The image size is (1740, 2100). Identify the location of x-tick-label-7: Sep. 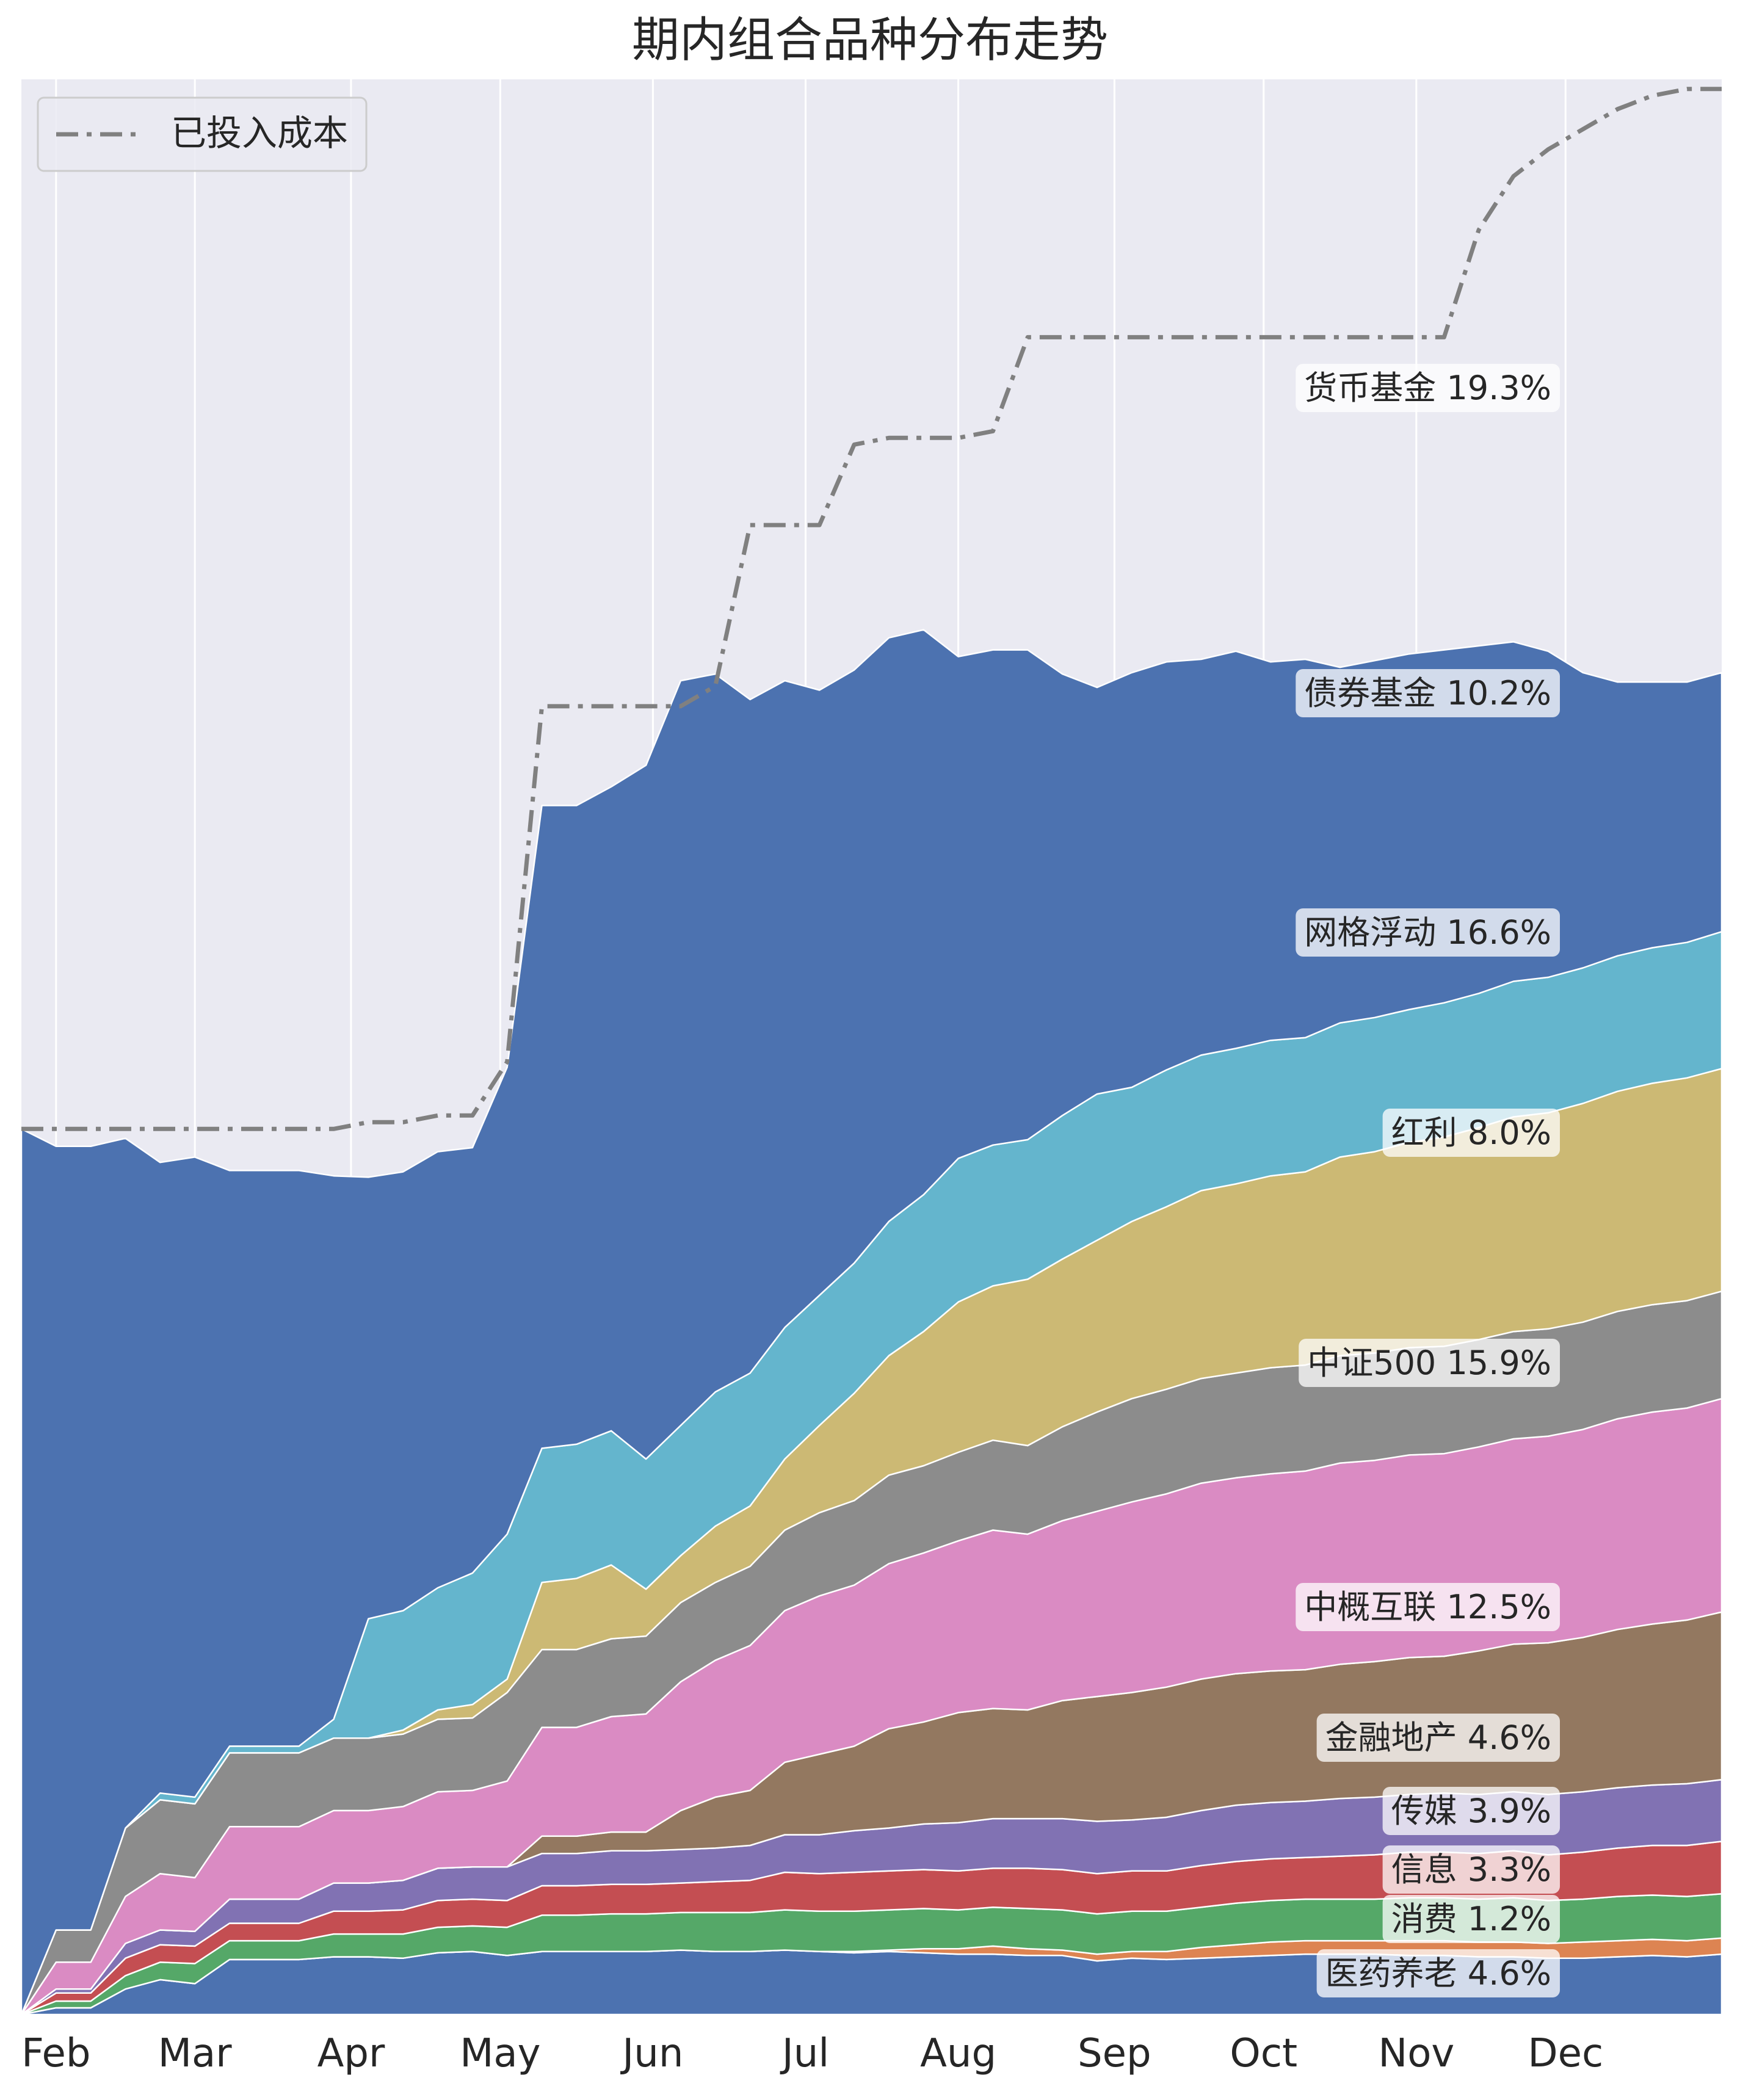
(1115, 2053).